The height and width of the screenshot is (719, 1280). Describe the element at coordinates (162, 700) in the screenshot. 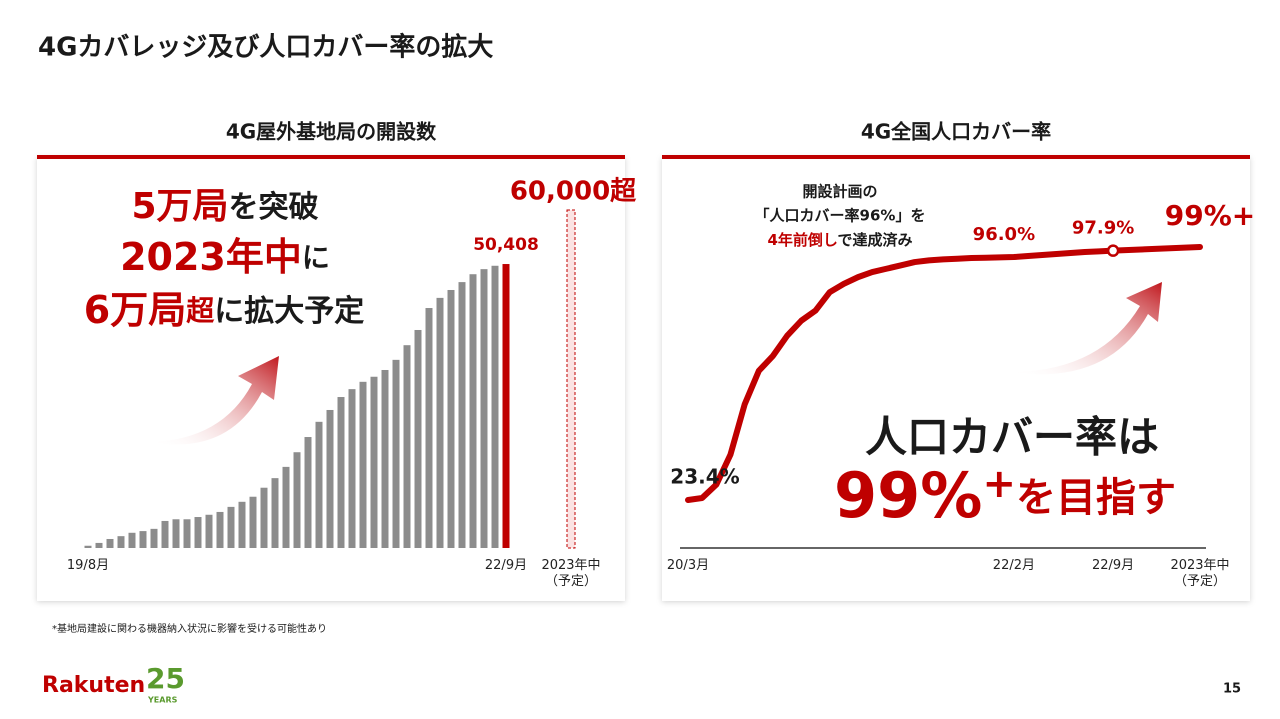

I see `logo-years-label: YEARS` at that location.